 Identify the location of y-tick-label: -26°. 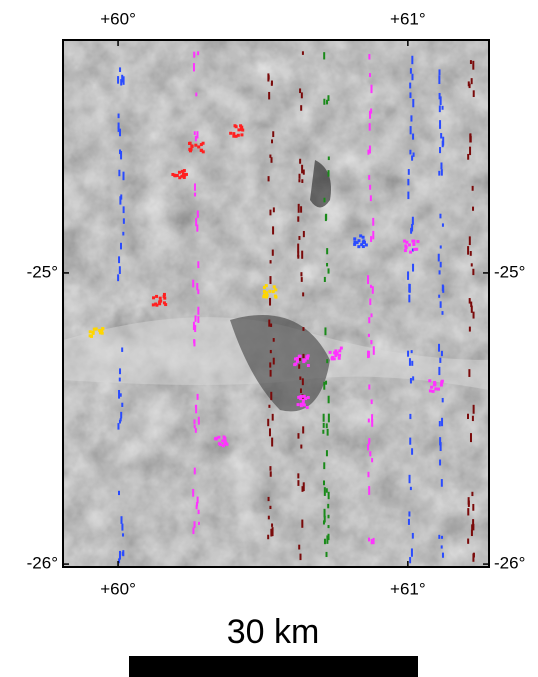
(42, 563).